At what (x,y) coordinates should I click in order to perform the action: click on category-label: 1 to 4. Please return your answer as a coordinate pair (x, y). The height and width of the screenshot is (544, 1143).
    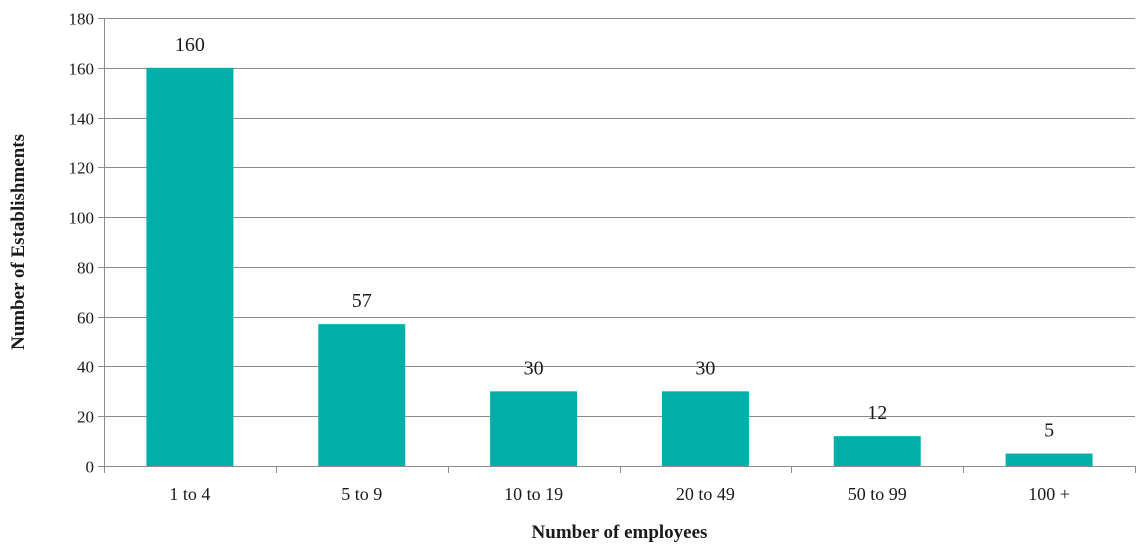
    Looking at the image, I should click on (189, 494).